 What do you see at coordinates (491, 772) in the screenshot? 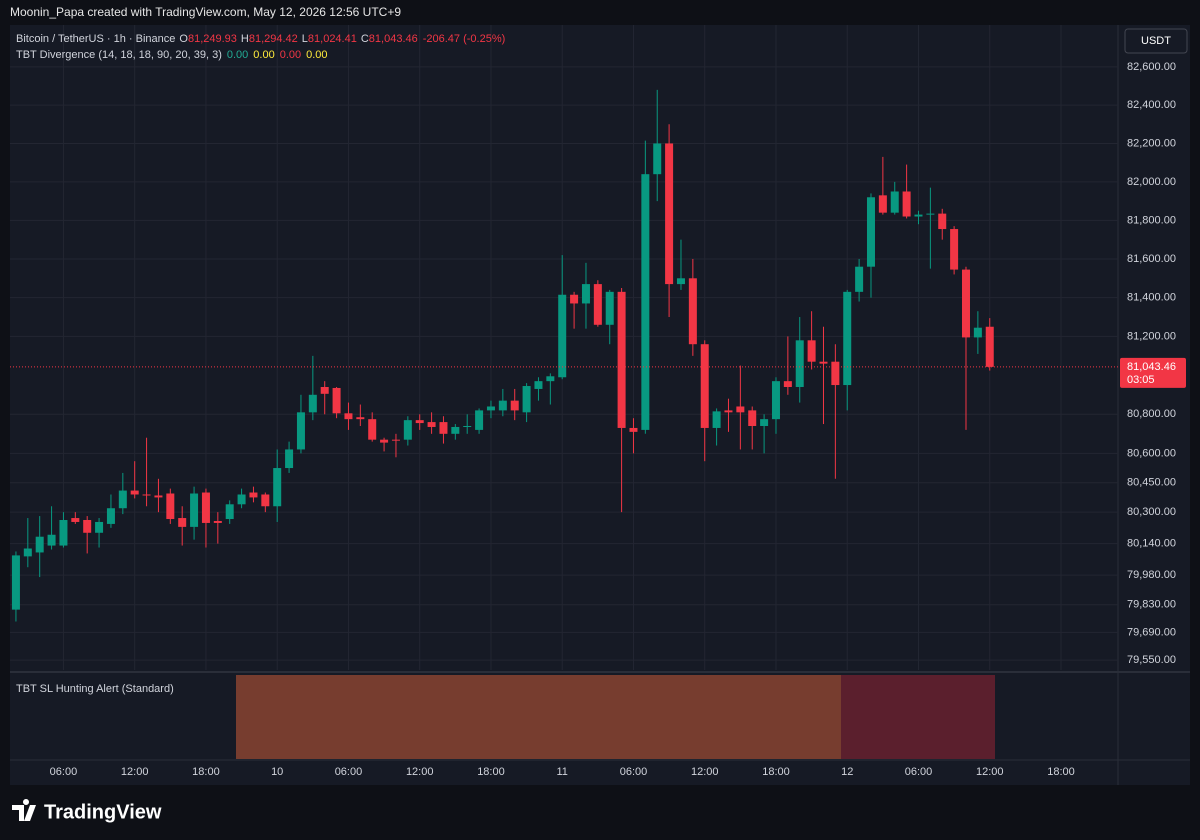
I see `x-tick-label: 18:00` at bounding box center [491, 772].